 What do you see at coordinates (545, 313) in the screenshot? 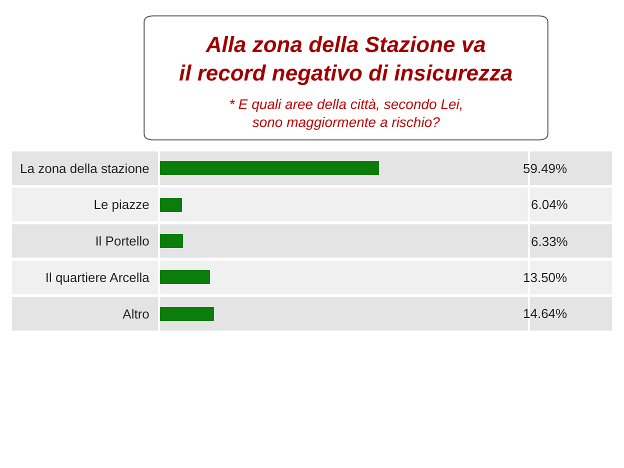
I see `data-label: 14.64%` at bounding box center [545, 313].